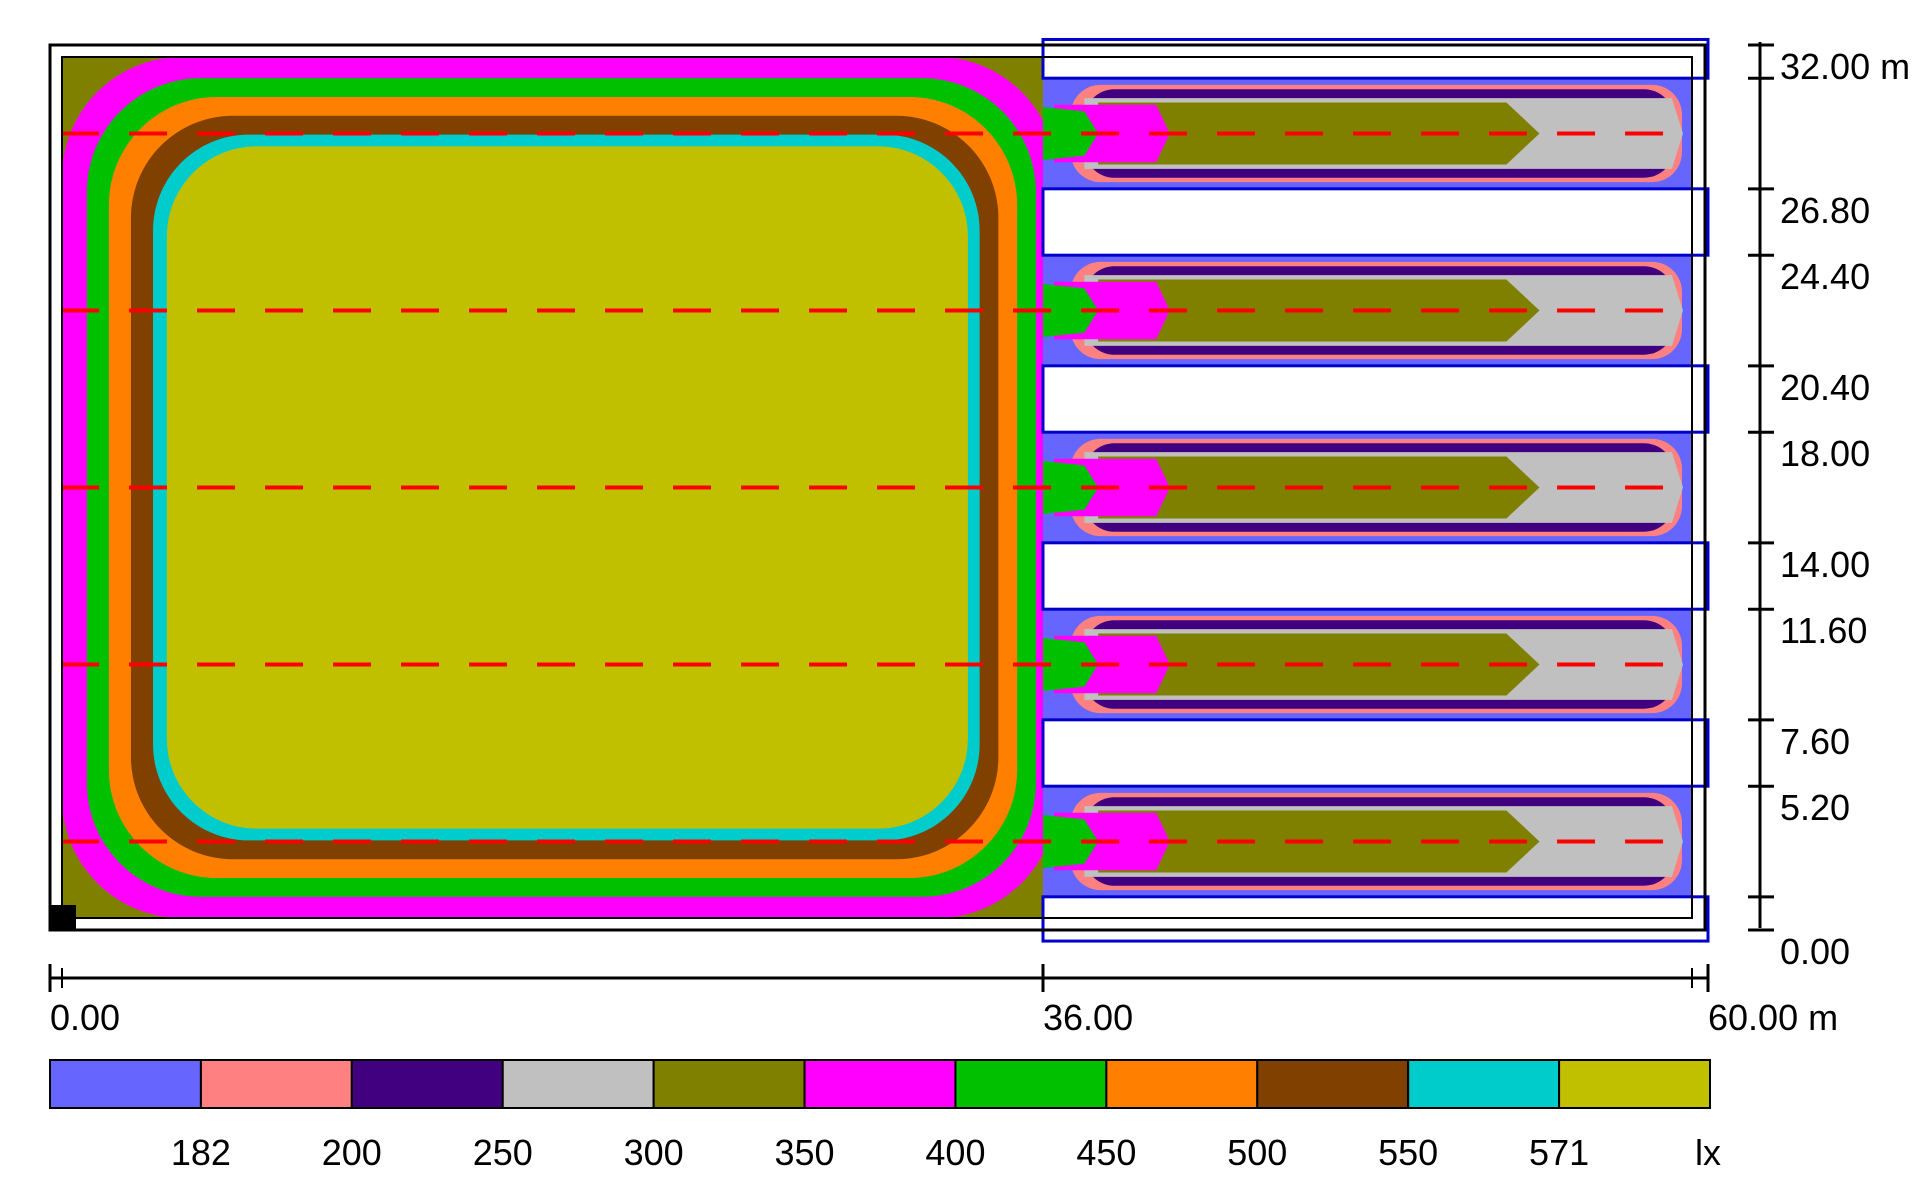 The width and height of the screenshot is (1925, 1195). I want to click on legend: 182 200 250 300 350 400 450 500 550 571 lx, so click(885, 1116).